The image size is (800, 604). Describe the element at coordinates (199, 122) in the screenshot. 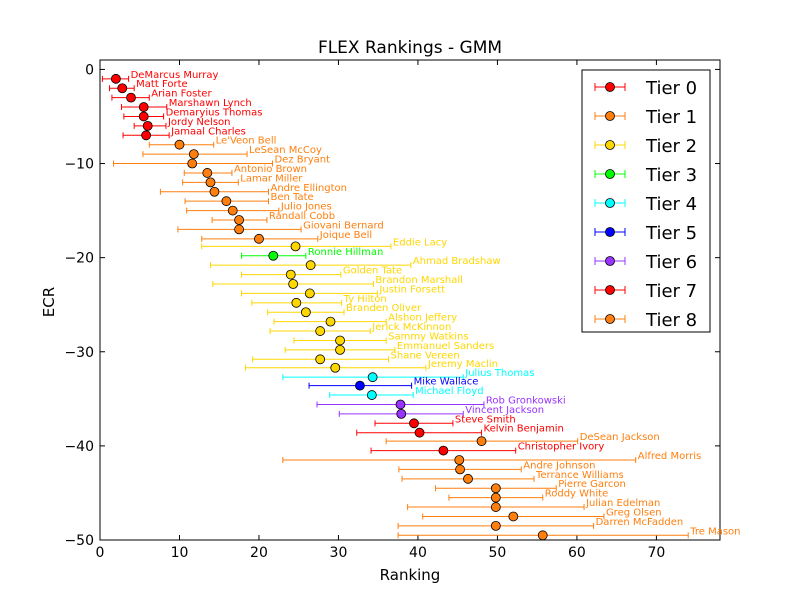

I see `player-label: Jordy Nelson` at that location.